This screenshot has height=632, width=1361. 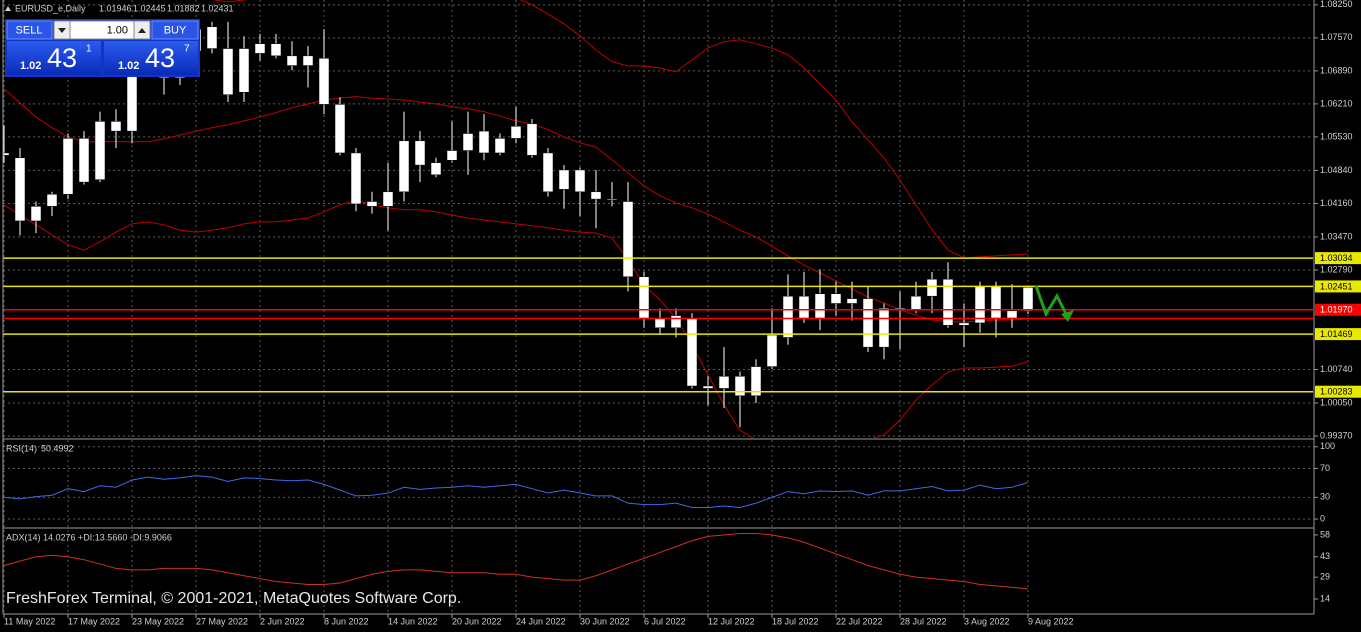 I want to click on x-tick-label: 20 Jun 2022, so click(x=477, y=621).